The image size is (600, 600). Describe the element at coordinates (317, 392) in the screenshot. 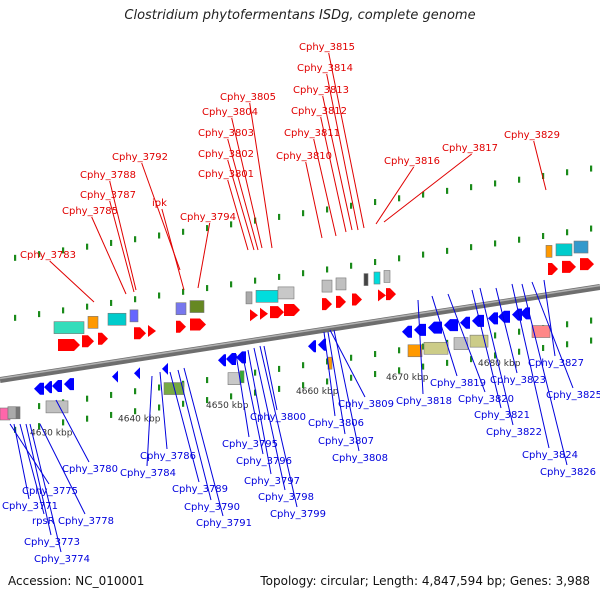

I see `scale-label: 4660 kbp` at that location.